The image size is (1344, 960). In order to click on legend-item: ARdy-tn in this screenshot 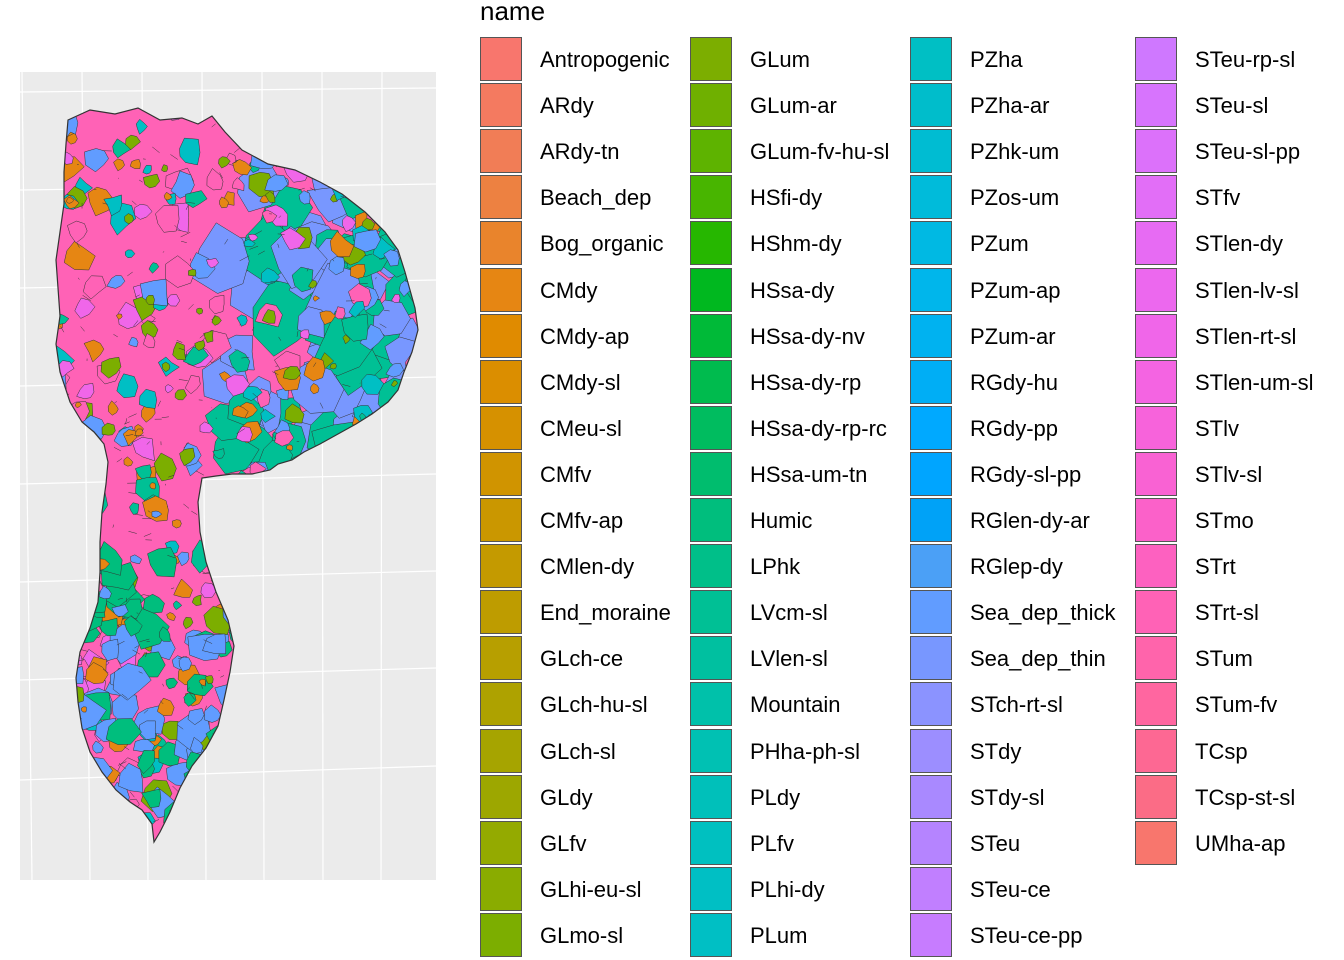, I will do `click(595, 152)`.